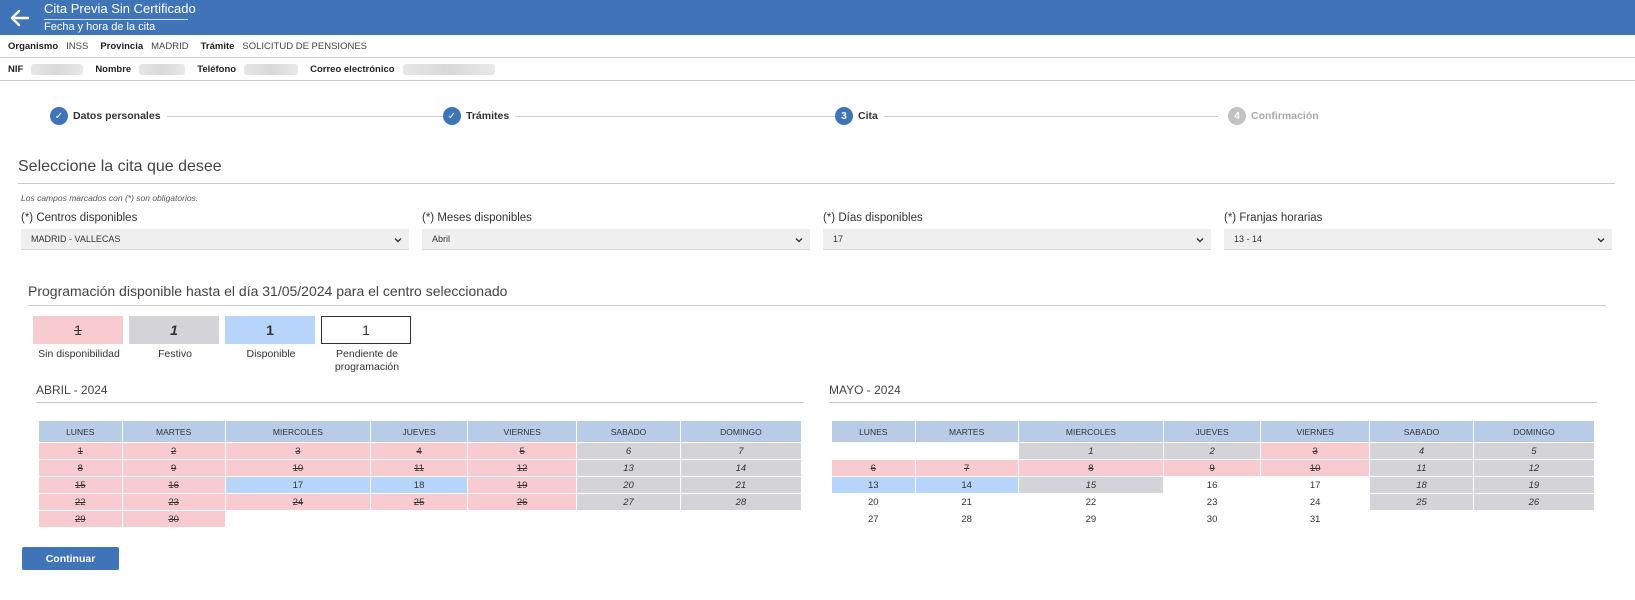 This screenshot has height=600, width=1635. Describe the element at coordinates (76, 239) in the screenshot. I see `select-value: MADRID - VALLECAS` at that location.